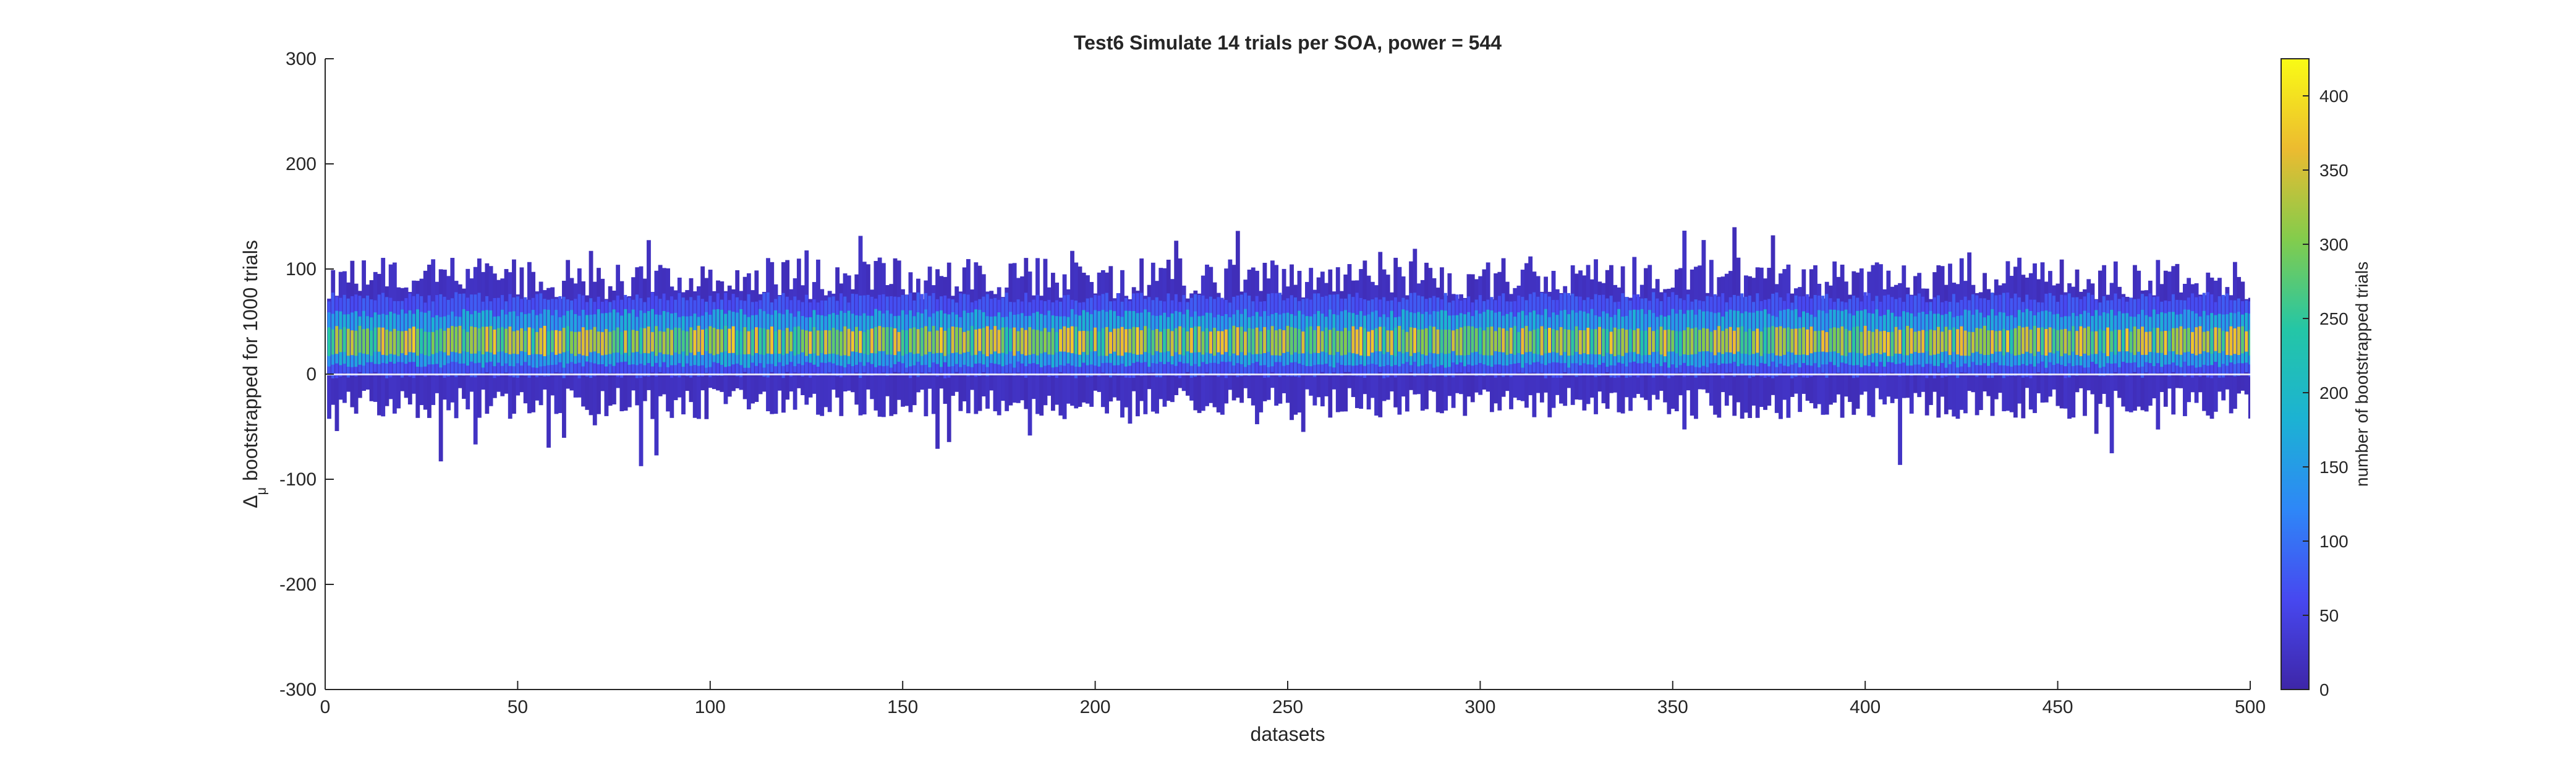 The width and height of the screenshot is (2576, 773). What do you see at coordinates (1287, 374) in the screenshot?
I see `zero-gap` at bounding box center [1287, 374].